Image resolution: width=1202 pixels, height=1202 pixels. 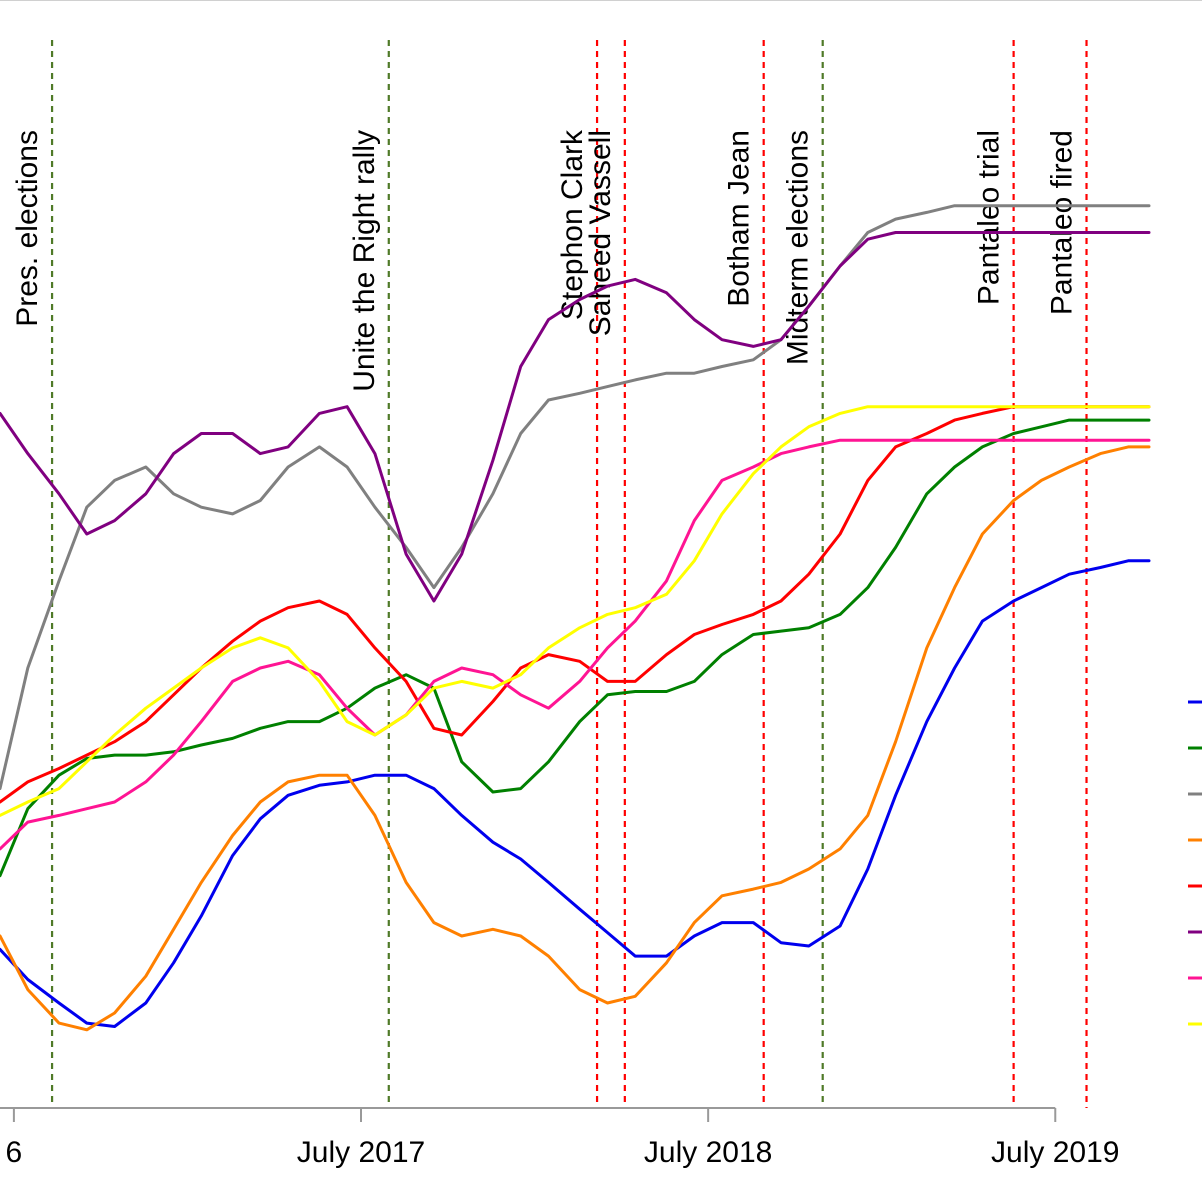 I want to click on legend, so click(x=1195, y=863).